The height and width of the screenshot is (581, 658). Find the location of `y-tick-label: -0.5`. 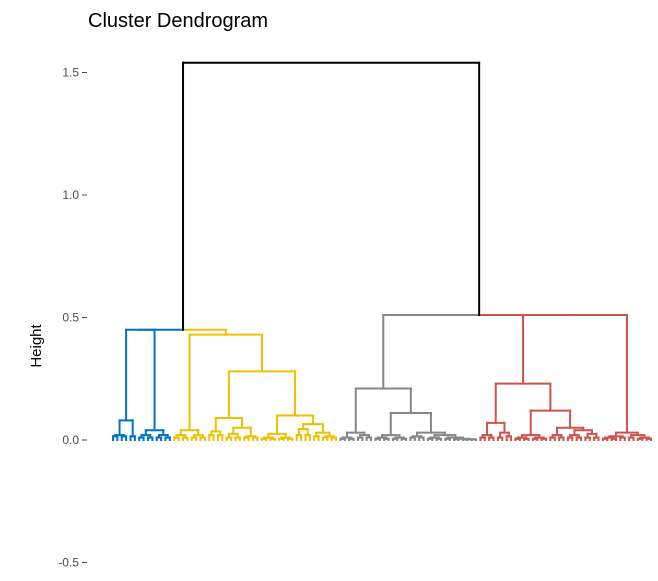

y-tick-label: -0.5 is located at coordinates (68, 563).